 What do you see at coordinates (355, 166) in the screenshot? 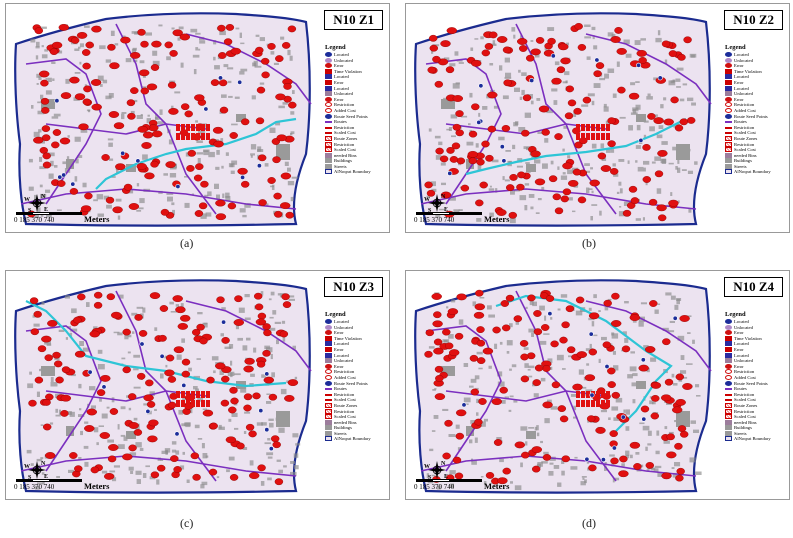
I see `legend-item: Streets` at bounding box center [355, 166].